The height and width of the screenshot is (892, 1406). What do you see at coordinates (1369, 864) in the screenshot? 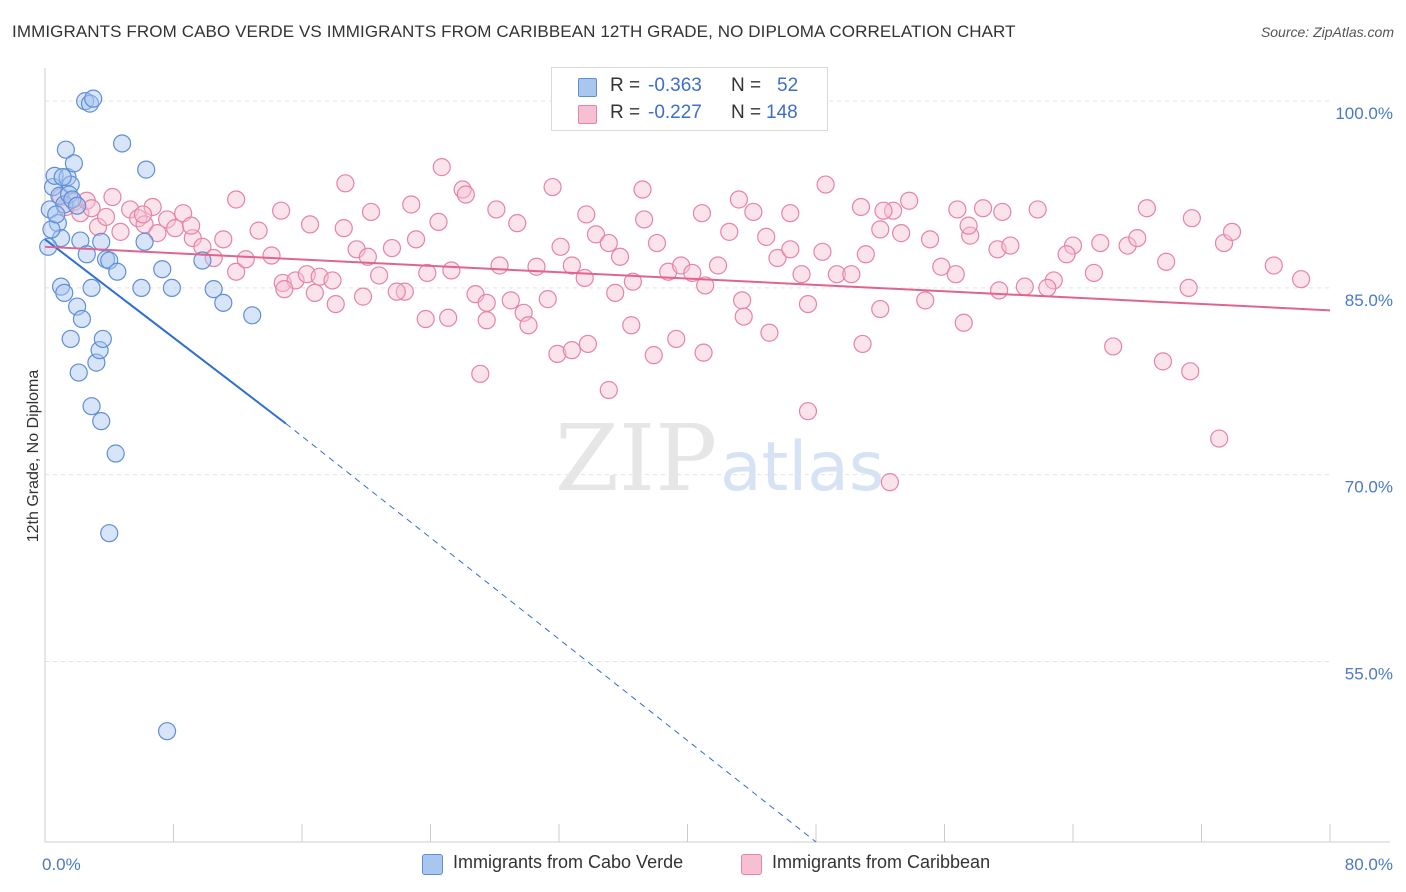
I see `x-tick-label: 80.0%` at bounding box center [1369, 864].